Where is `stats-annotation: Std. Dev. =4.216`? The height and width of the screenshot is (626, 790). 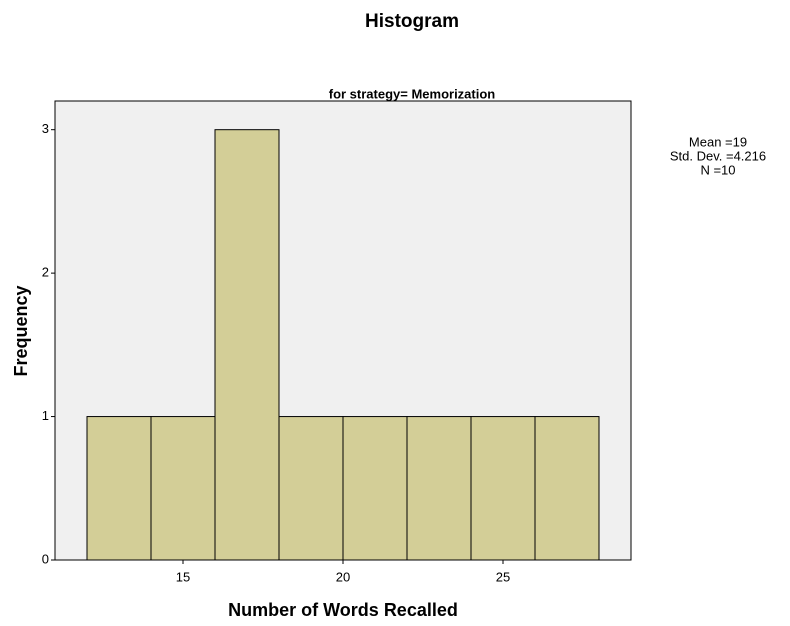 stats-annotation: Std. Dev. =4.216 is located at coordinates (718, 155).